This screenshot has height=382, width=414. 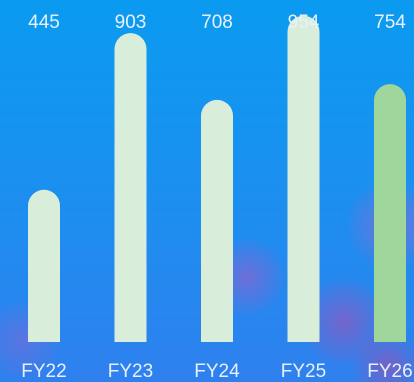 I want to click on value-label-fy22: 445, so click(x=44, y=22).